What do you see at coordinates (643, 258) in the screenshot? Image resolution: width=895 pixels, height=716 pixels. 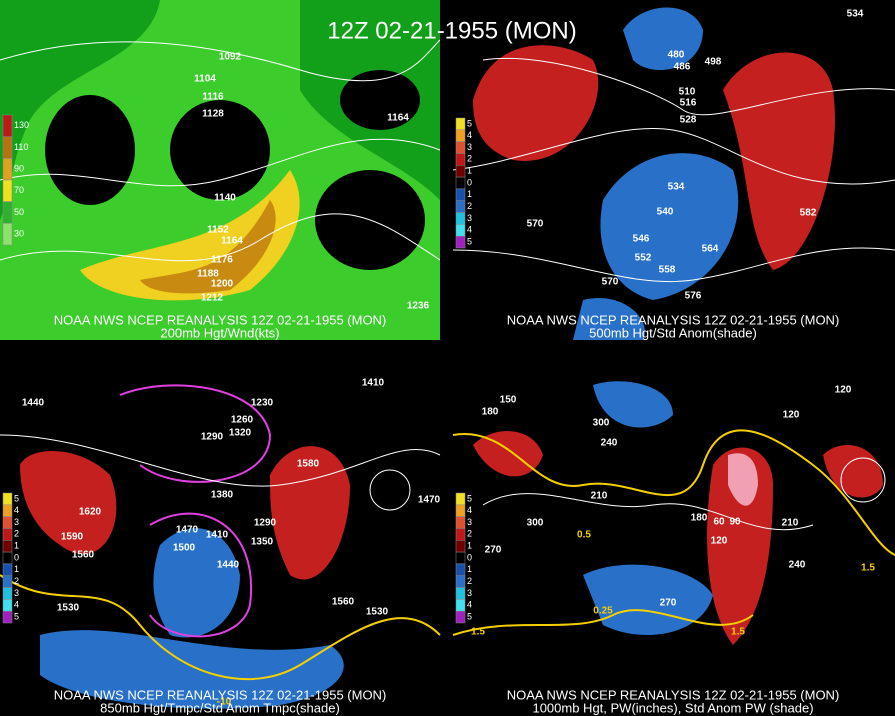 I see `contour-label: 552` at bounding box center [643, 258].